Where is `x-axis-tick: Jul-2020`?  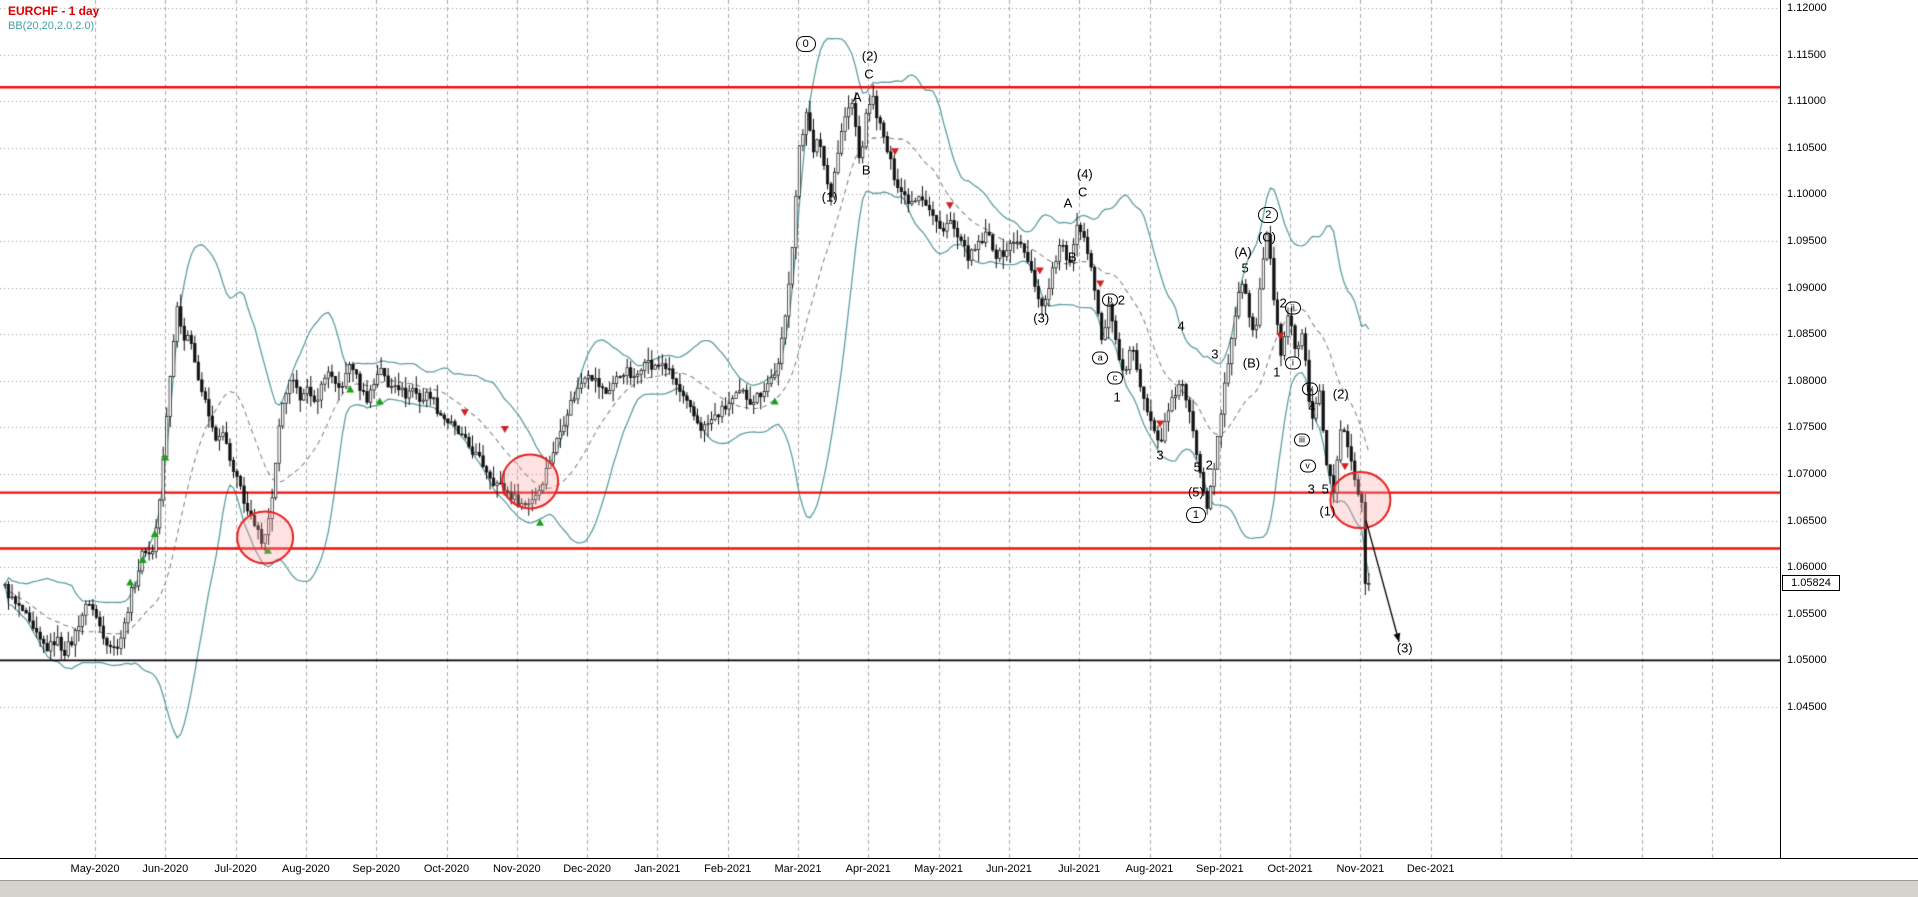
x-axis-tick: Jul-2020 is located at coordinates (235, 869).